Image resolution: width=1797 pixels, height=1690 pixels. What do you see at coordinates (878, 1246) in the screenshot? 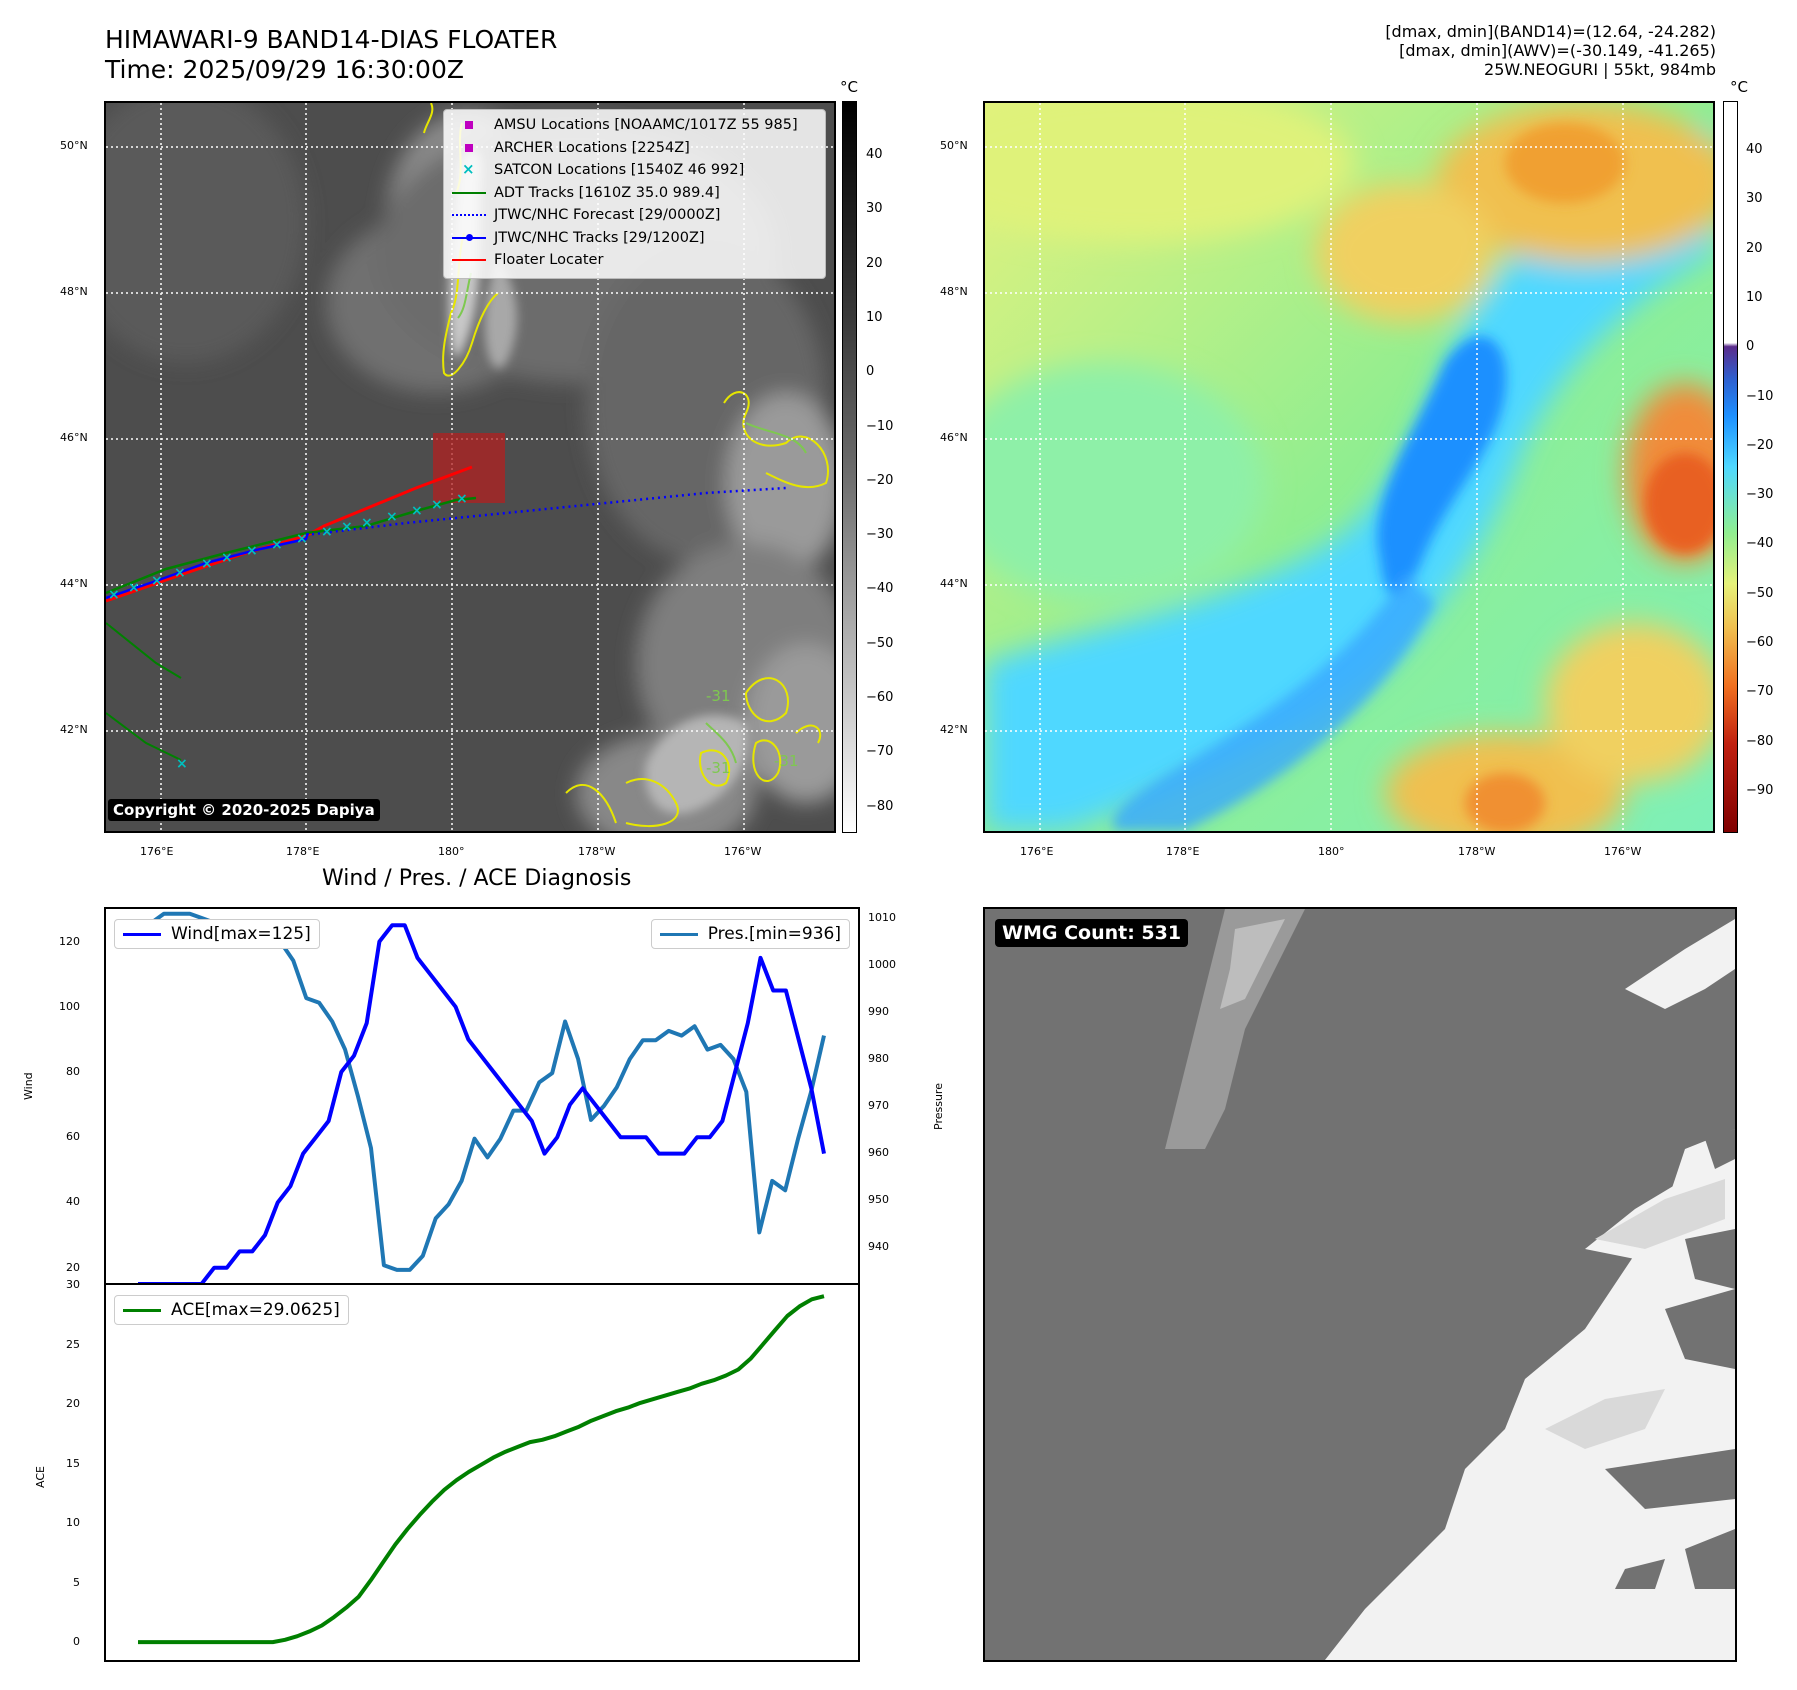
I see `pressure-axis-tick: 940` at bounding box center [878, 1246].